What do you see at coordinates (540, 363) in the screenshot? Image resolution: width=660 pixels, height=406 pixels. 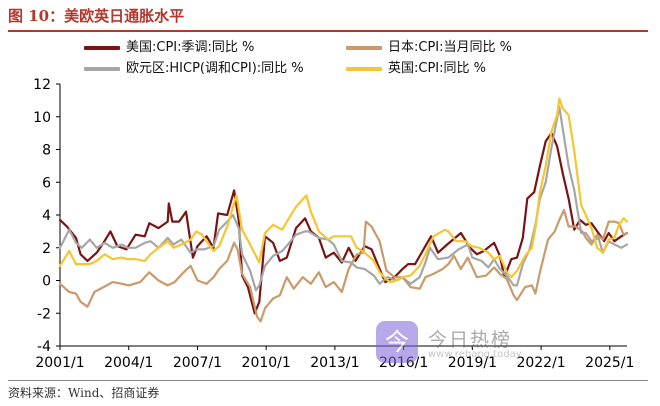 I see `x-tick-label: 2022/1` at bounding box center [540, 363].